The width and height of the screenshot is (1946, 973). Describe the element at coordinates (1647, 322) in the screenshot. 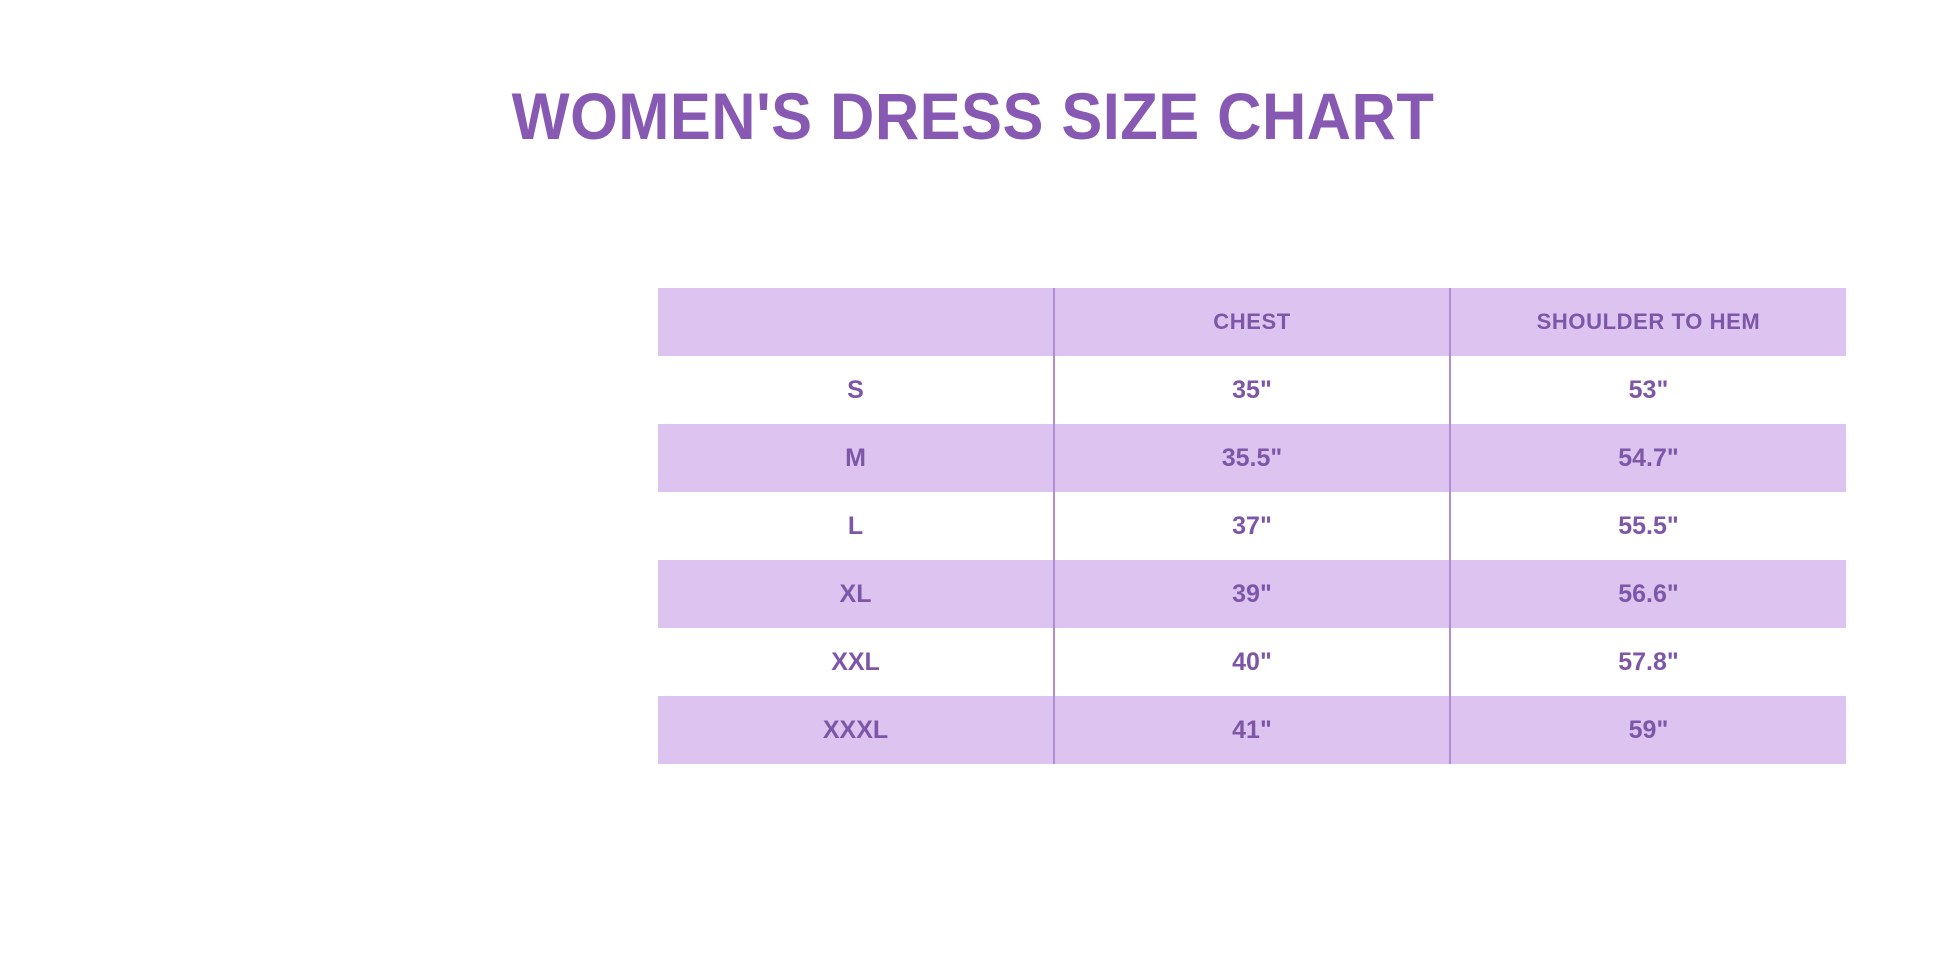

I see `column-header-shoulder-to-hem: SHOULDER TO HEM` at that location.